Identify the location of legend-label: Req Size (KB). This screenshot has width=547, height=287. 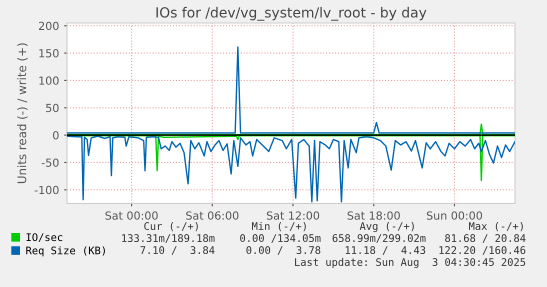
(65, 251).